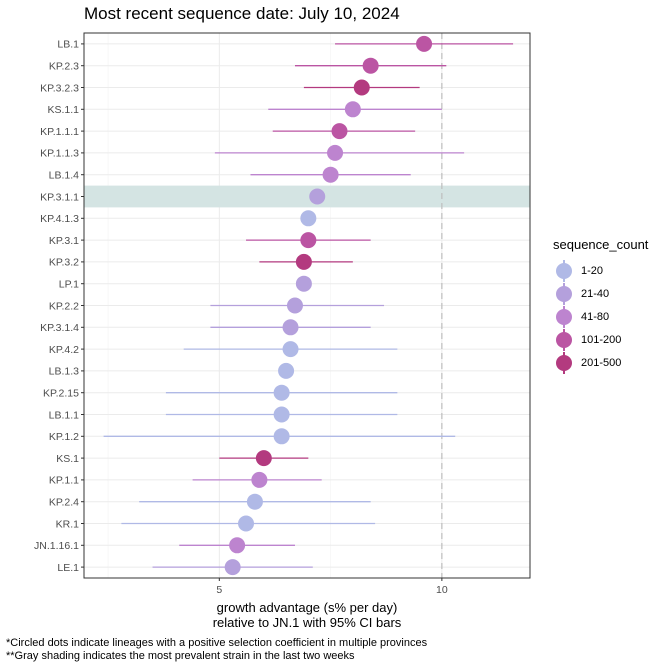  What do you see at coordinates (64, 503) in the screenshot?
I see `y-label-kp-2-4: KP.2.4` at bounding box center [64, 503].